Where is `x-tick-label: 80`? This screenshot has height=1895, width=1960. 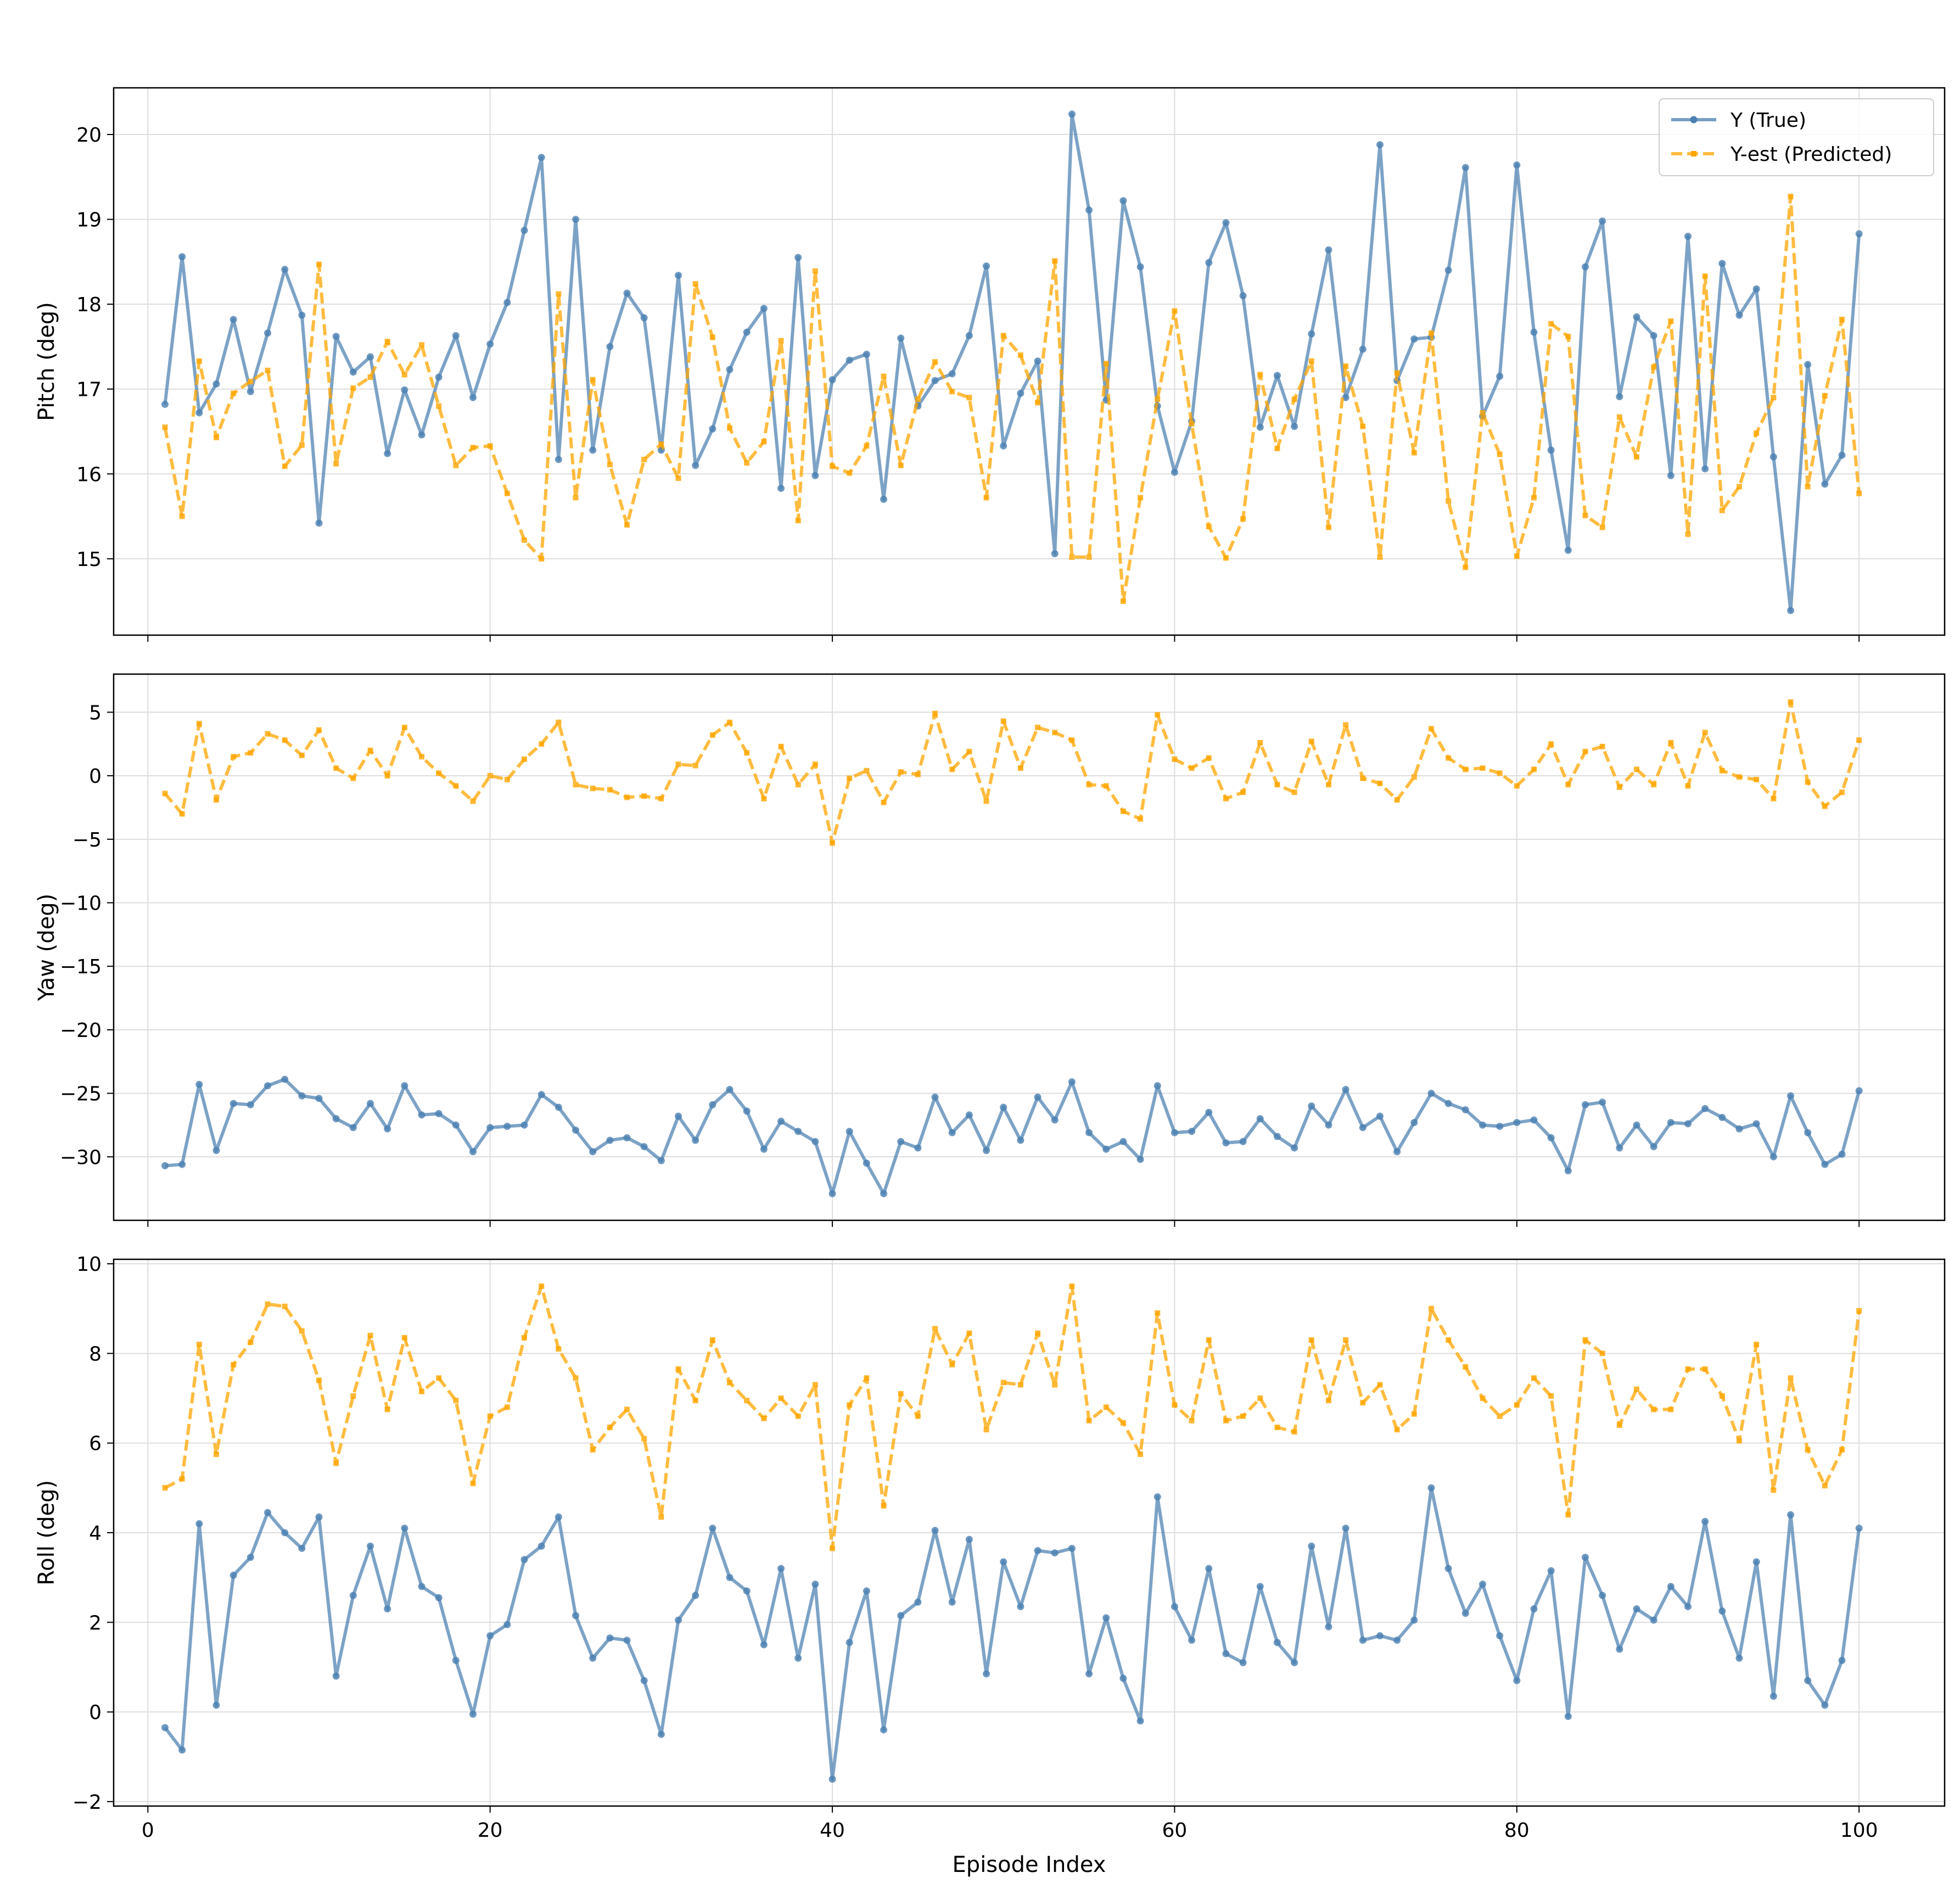 x-tick-label: 80 is located at coordinates (1517, 1831).